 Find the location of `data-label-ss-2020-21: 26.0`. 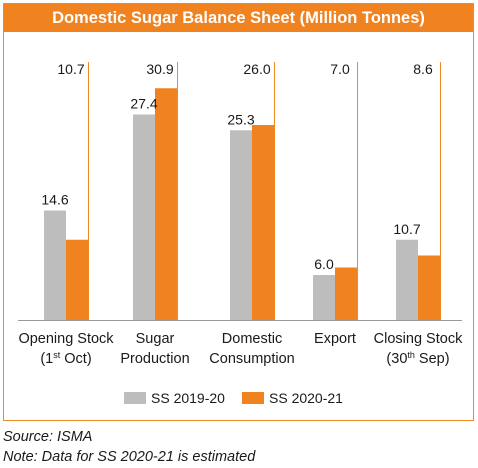

data-label-ss-2020-21: 26.0 is located at coordinates (256, 69).